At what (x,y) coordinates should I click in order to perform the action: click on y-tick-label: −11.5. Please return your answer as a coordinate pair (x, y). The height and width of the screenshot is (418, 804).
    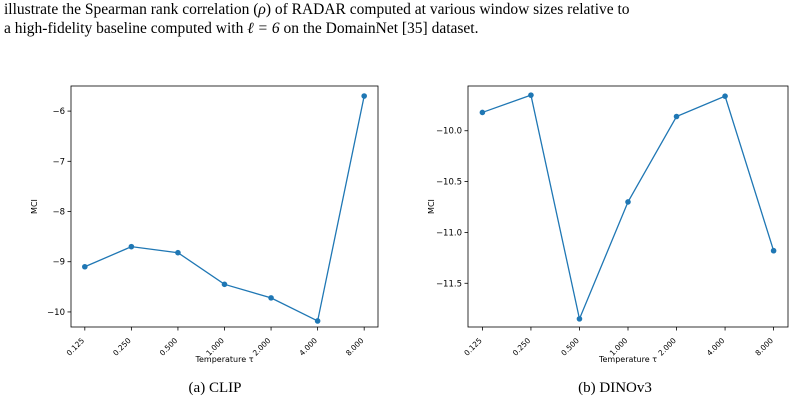
    Looking at the image, I should click on (449, 284).